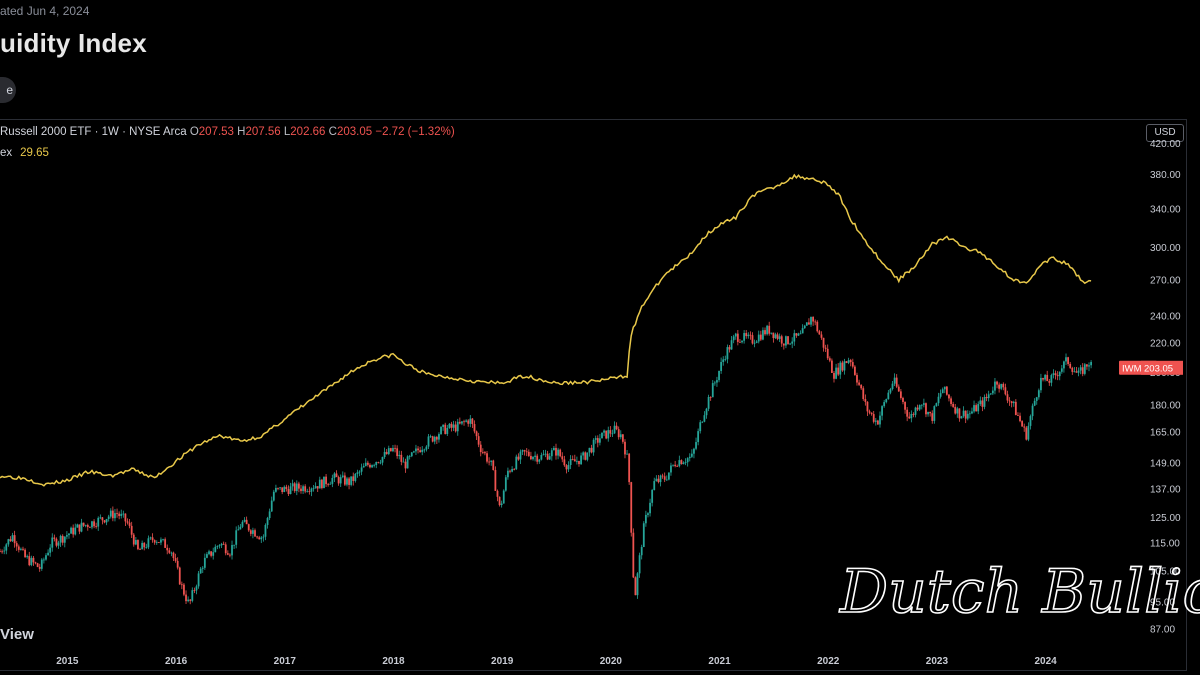 This screenshot has height=675, width=1200. Describe the element at coordinates (34, 153) in the screenshot. I see `index-value: 29.65` at that location.